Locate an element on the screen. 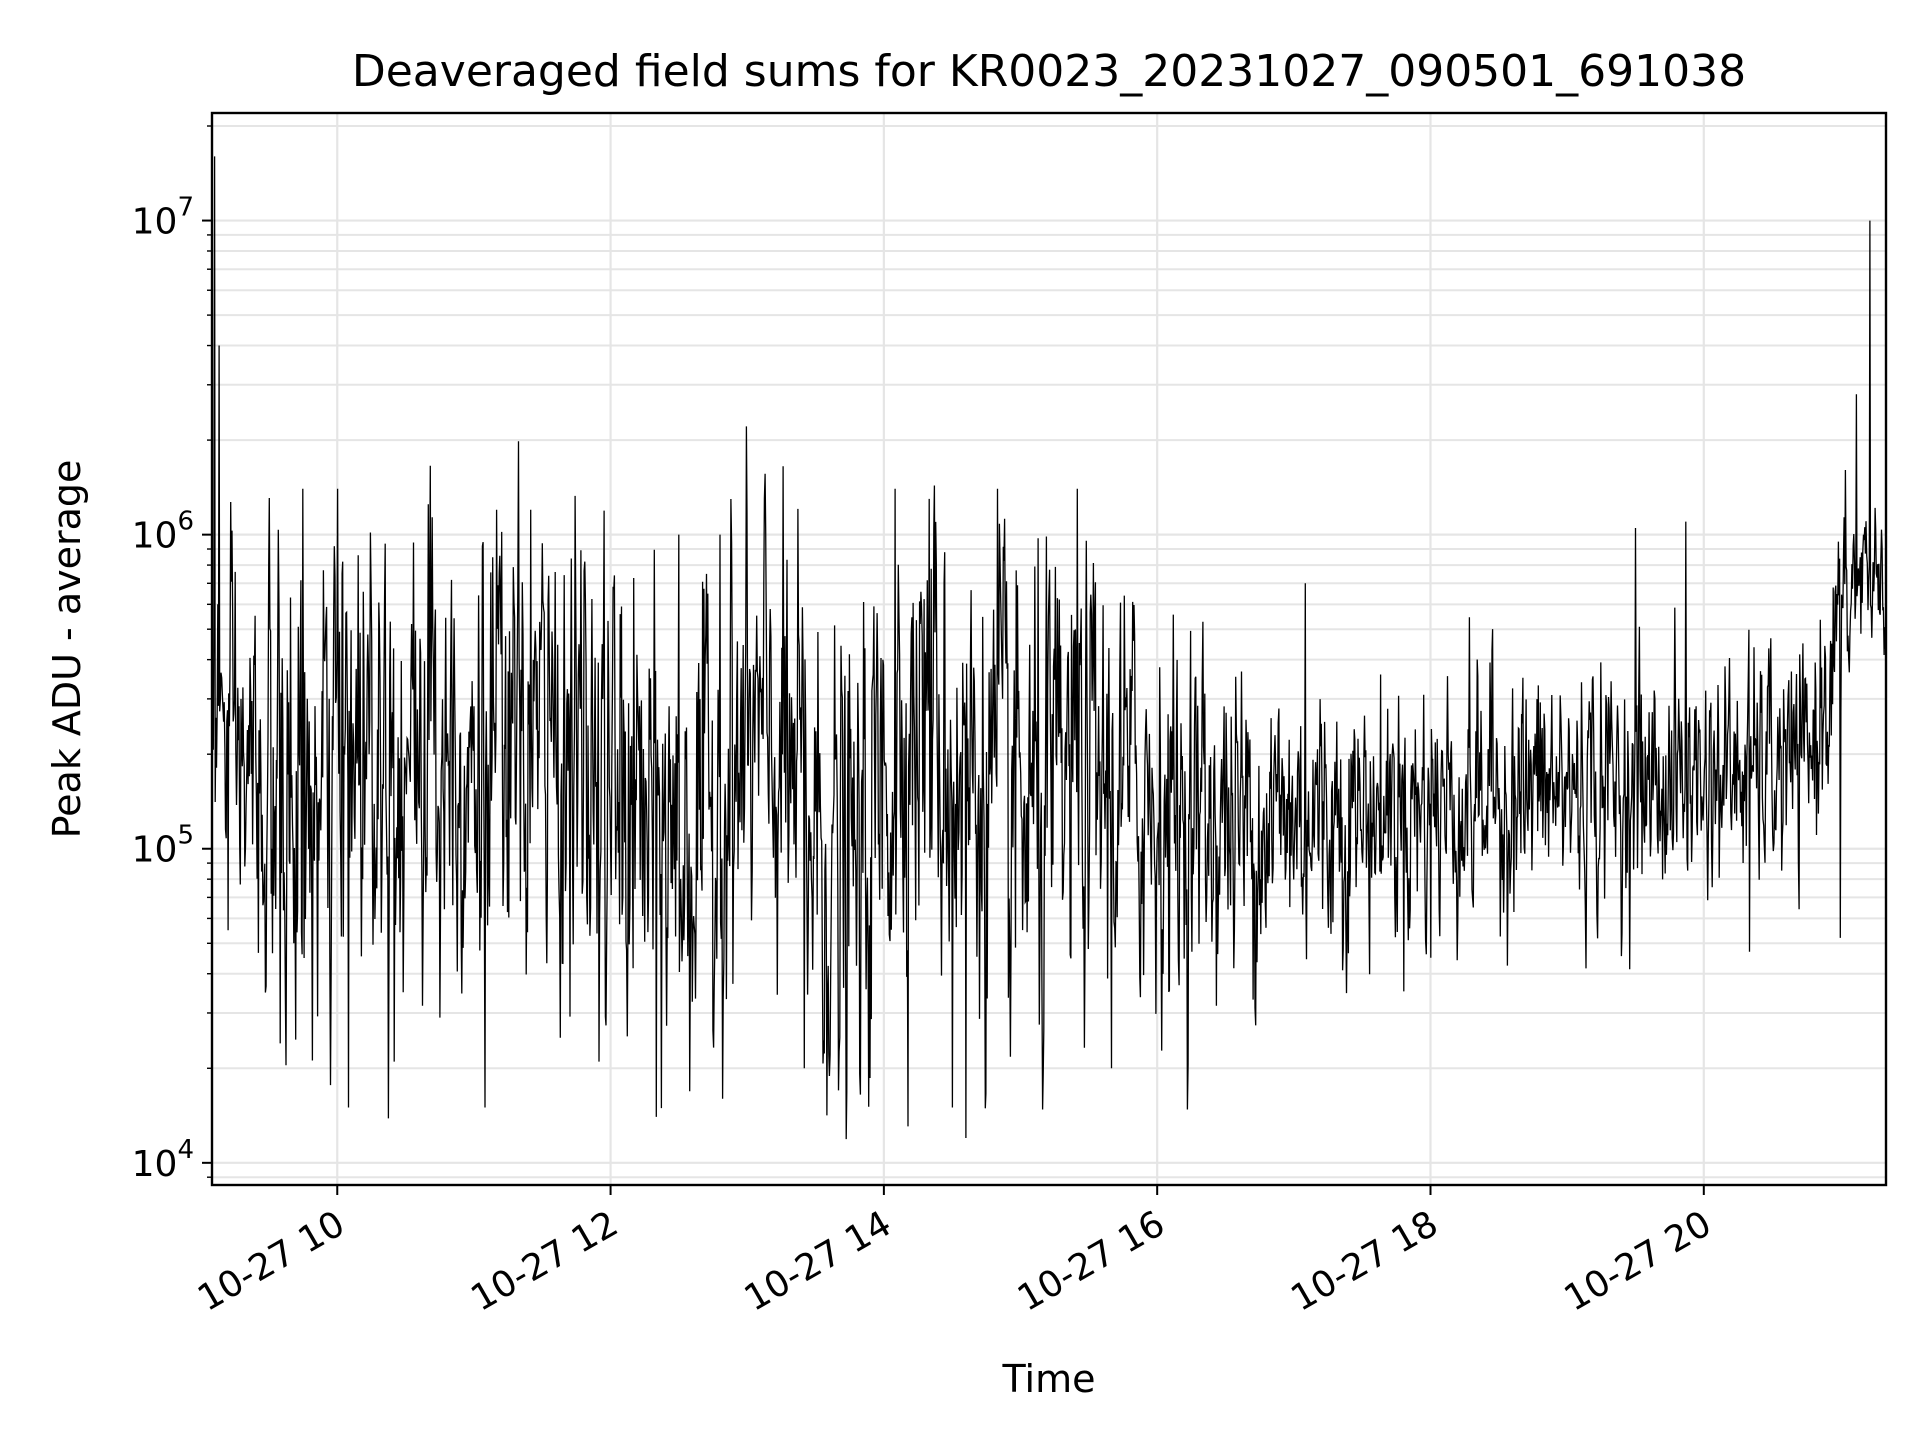  y-axis-label: Peak ADU - average is located at coordinates (67, 649).